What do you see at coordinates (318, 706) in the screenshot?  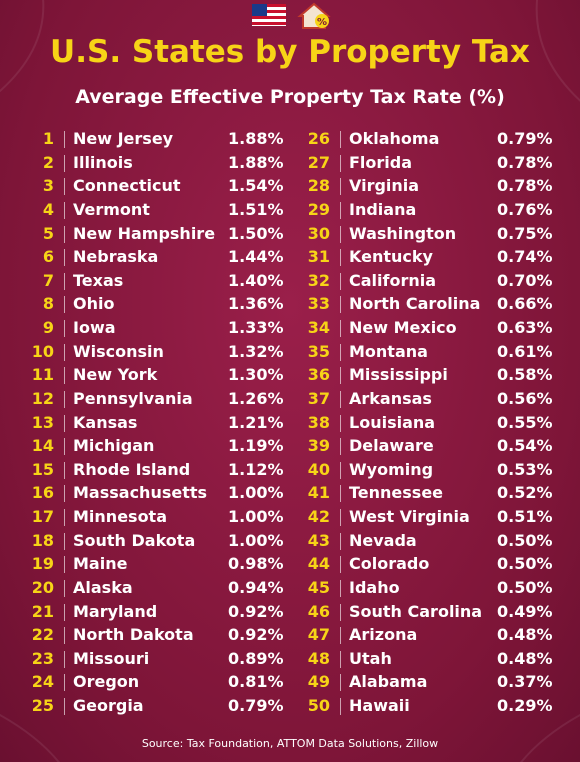 I see `rank: 50` at bounding box center [318, 706].